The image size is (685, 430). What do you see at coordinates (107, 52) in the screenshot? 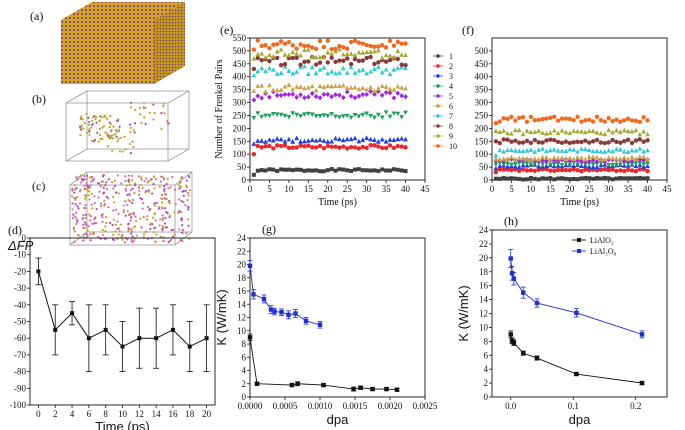
I see `crystal-front` at bounding box center [107, 52].